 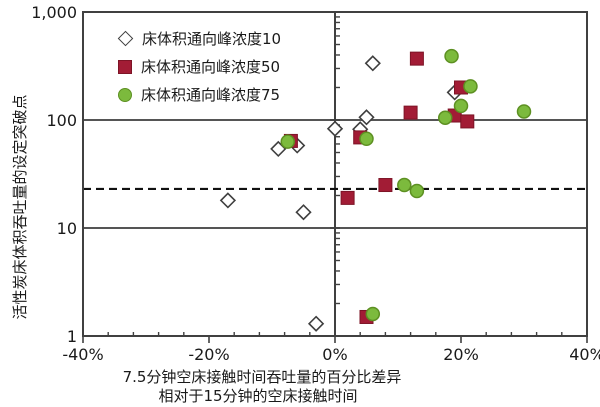 I want to click on x-axis-title-line1: 7.5分钟空床接触时间吞吐量的百分比差异, so click(x=262, y=377).